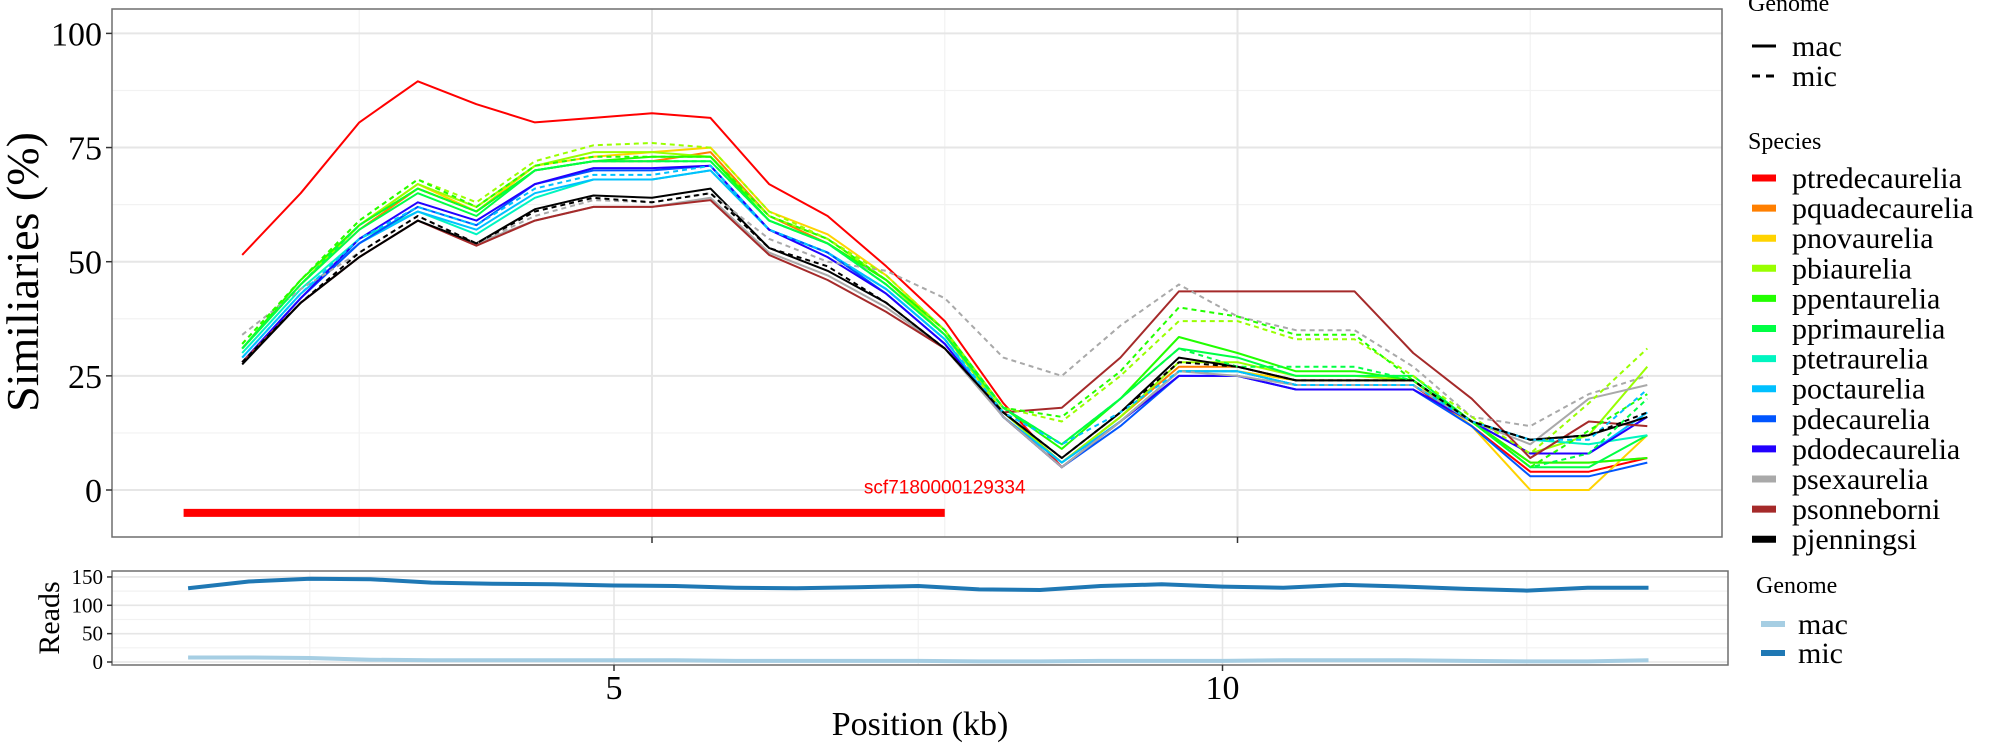 This screenshot has height=750, width=2000. Describe the element at coordinates (85, 377) in the screenshot. I see `y-tick-label: 25` at that location.